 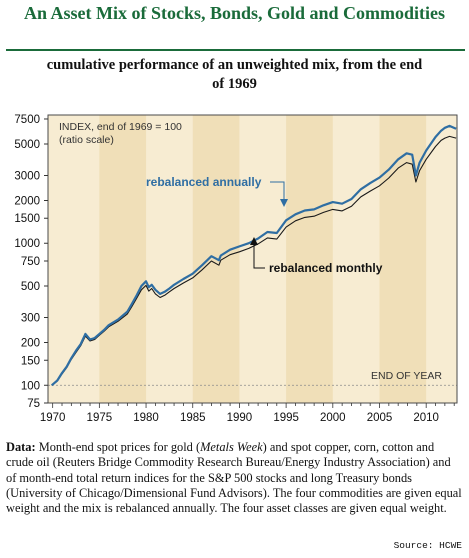 I want to click on monthly-series-label: rebalanced monthly, so click(x=326, y=268).